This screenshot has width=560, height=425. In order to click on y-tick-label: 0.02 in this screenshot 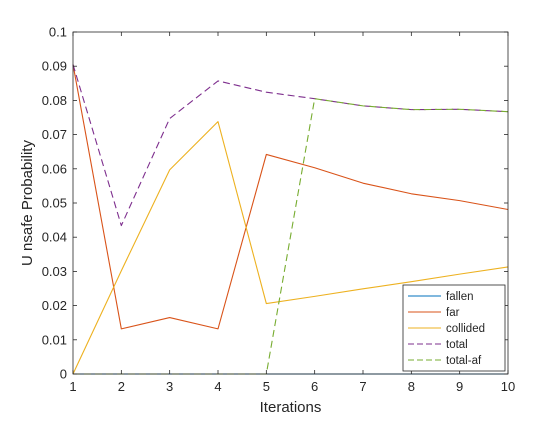, I will do `click(54, 305)`.